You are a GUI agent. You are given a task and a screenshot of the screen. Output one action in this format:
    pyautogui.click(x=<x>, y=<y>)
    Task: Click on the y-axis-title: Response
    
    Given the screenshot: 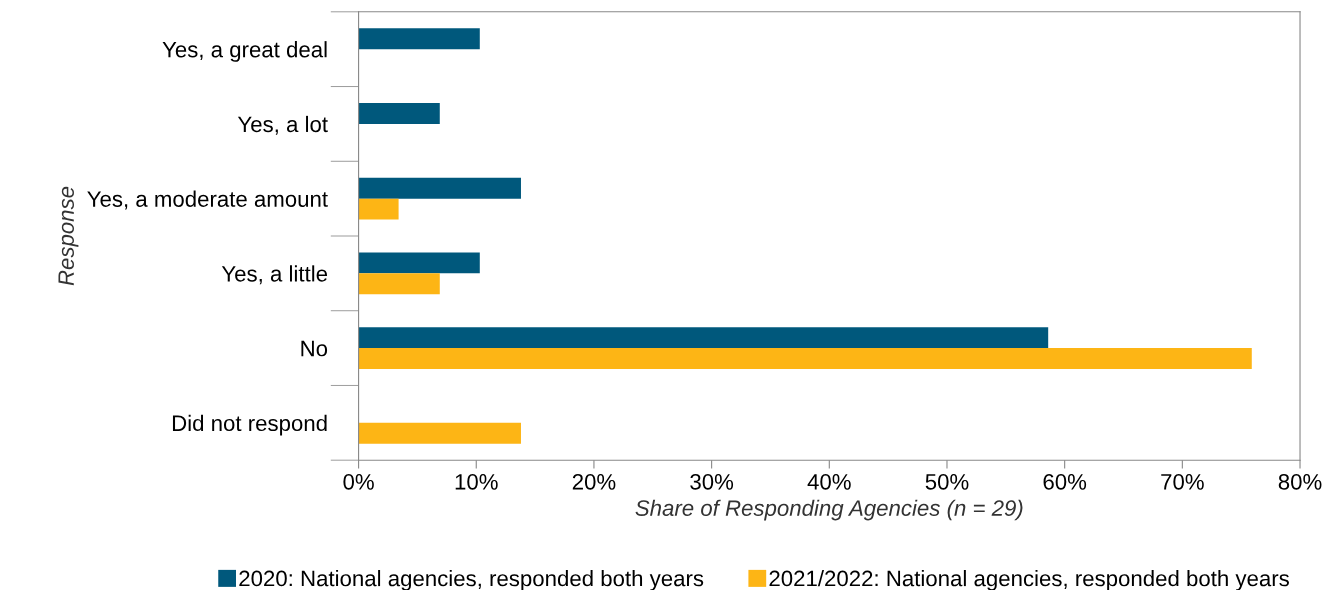 What is the action you would take?
    pyautogui.click(x=68, y=236)
    